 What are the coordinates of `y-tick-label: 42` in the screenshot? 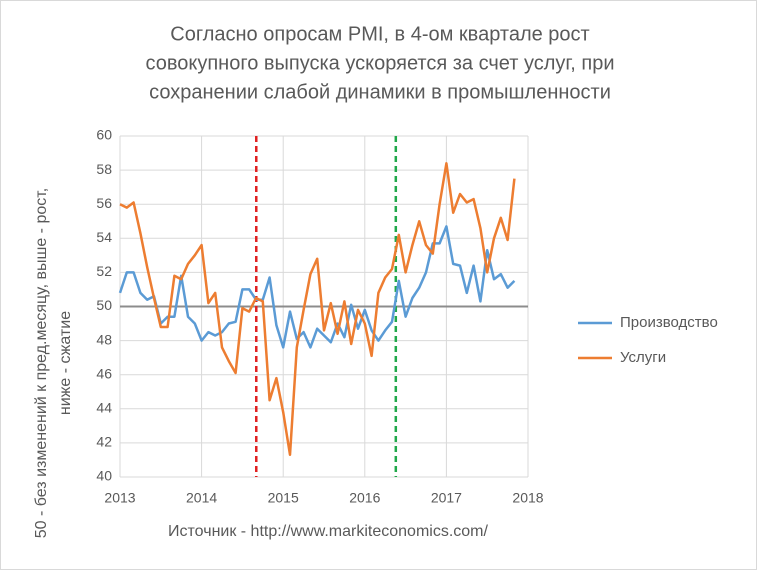 It's located at (104, 442).